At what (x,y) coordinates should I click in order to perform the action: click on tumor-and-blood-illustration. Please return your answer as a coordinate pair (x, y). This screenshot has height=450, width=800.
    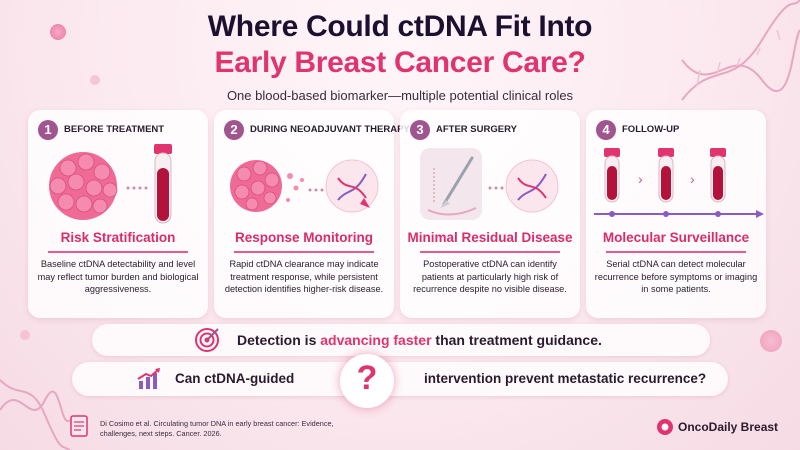
    Looking at the image, I should click on (110, 184).